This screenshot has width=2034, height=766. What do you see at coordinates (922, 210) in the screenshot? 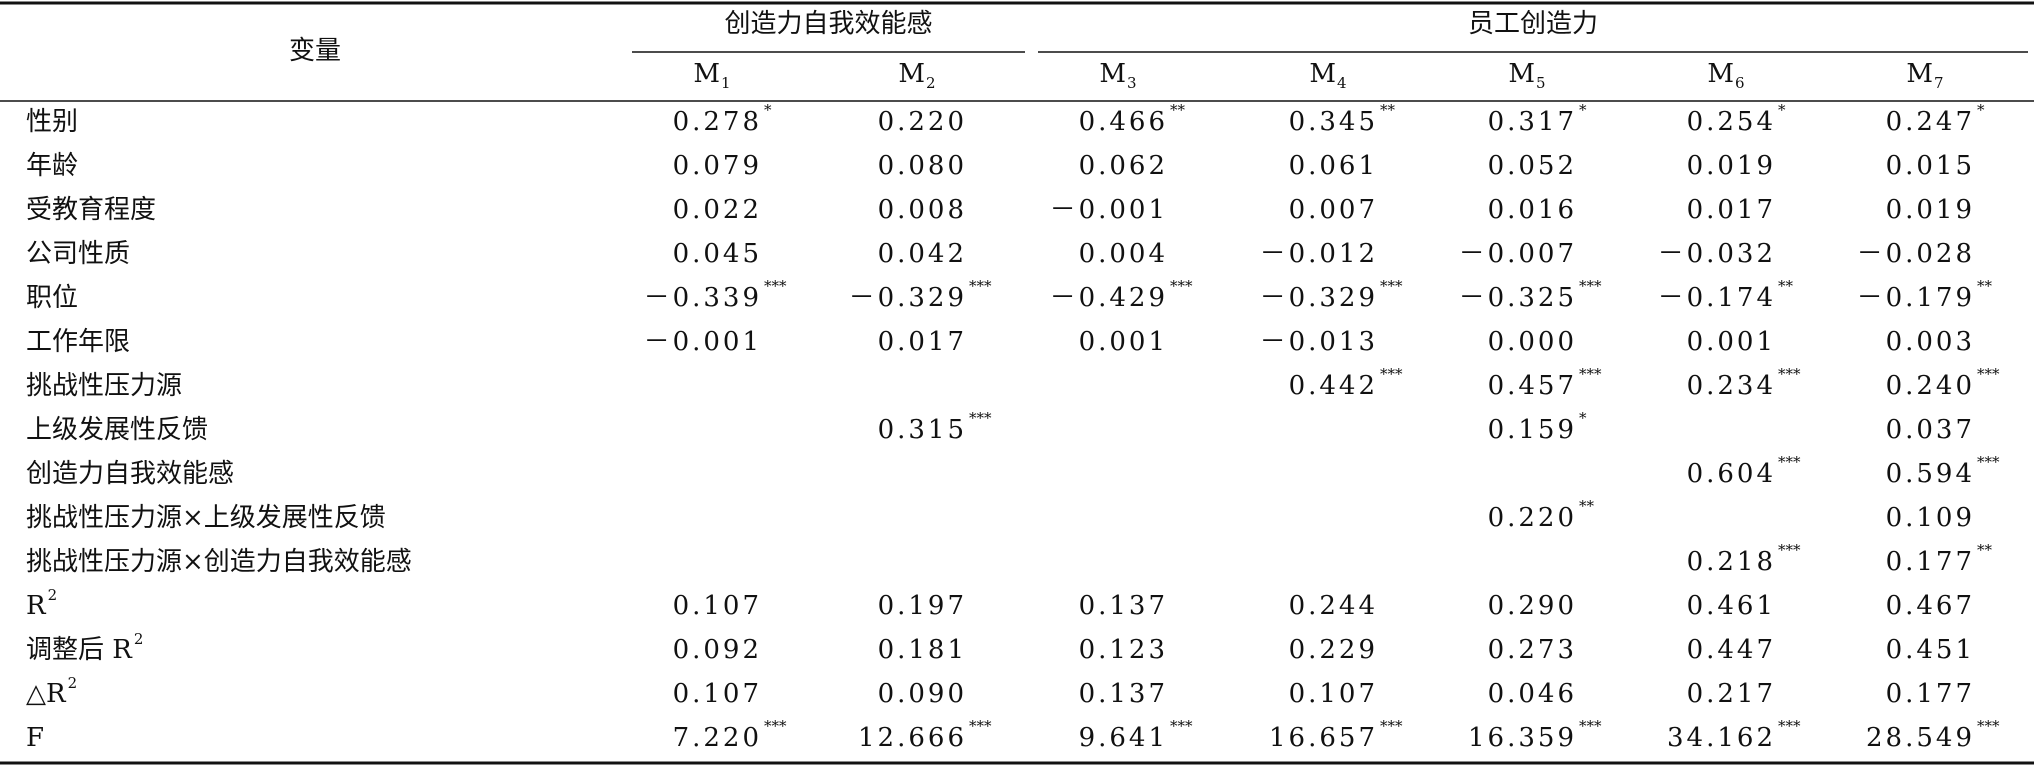
I see `cell-value: 0.008` at bounding box center [922, 210].